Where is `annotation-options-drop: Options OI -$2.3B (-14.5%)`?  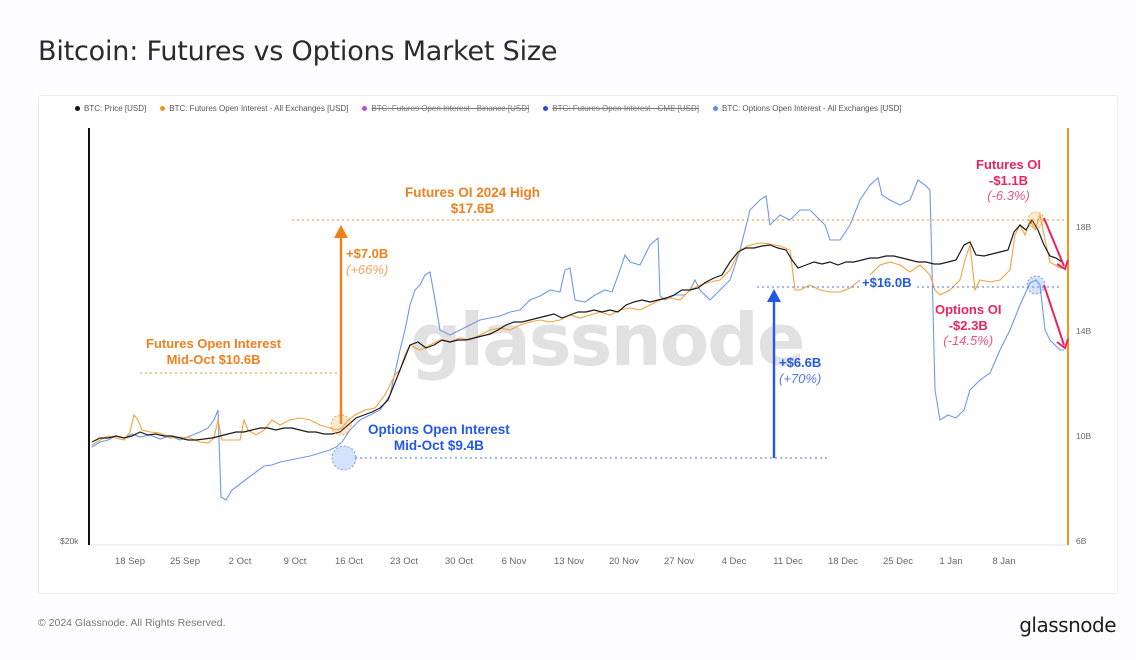
annotation-options-drop: Options OI -$2.3B (-14.5%) is located at coordinates (968, 325).